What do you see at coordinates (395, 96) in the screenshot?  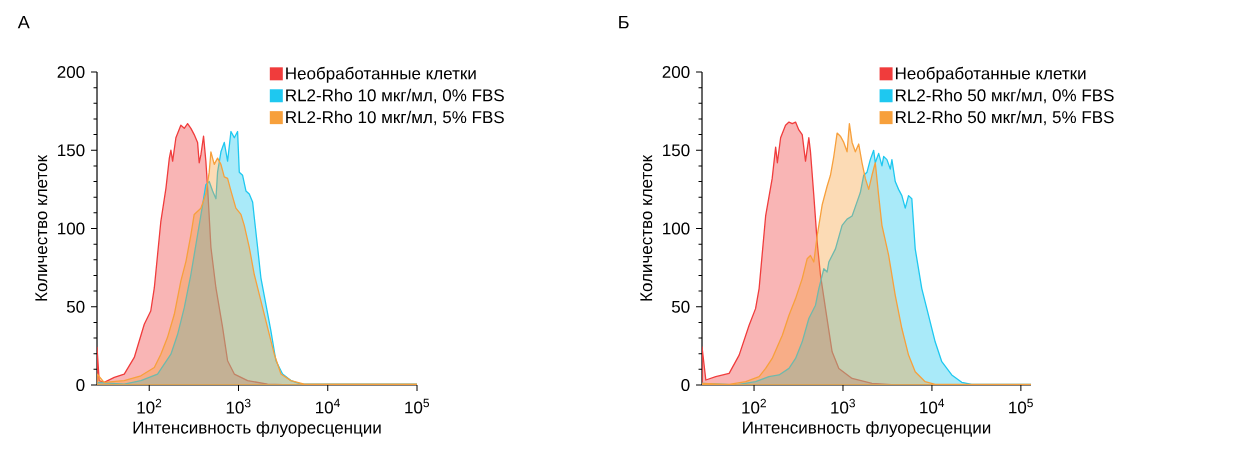 I see `legend-label: RL2-Rho 10 мкг/мл, 0% FBS` at bounding box center [395, 96].